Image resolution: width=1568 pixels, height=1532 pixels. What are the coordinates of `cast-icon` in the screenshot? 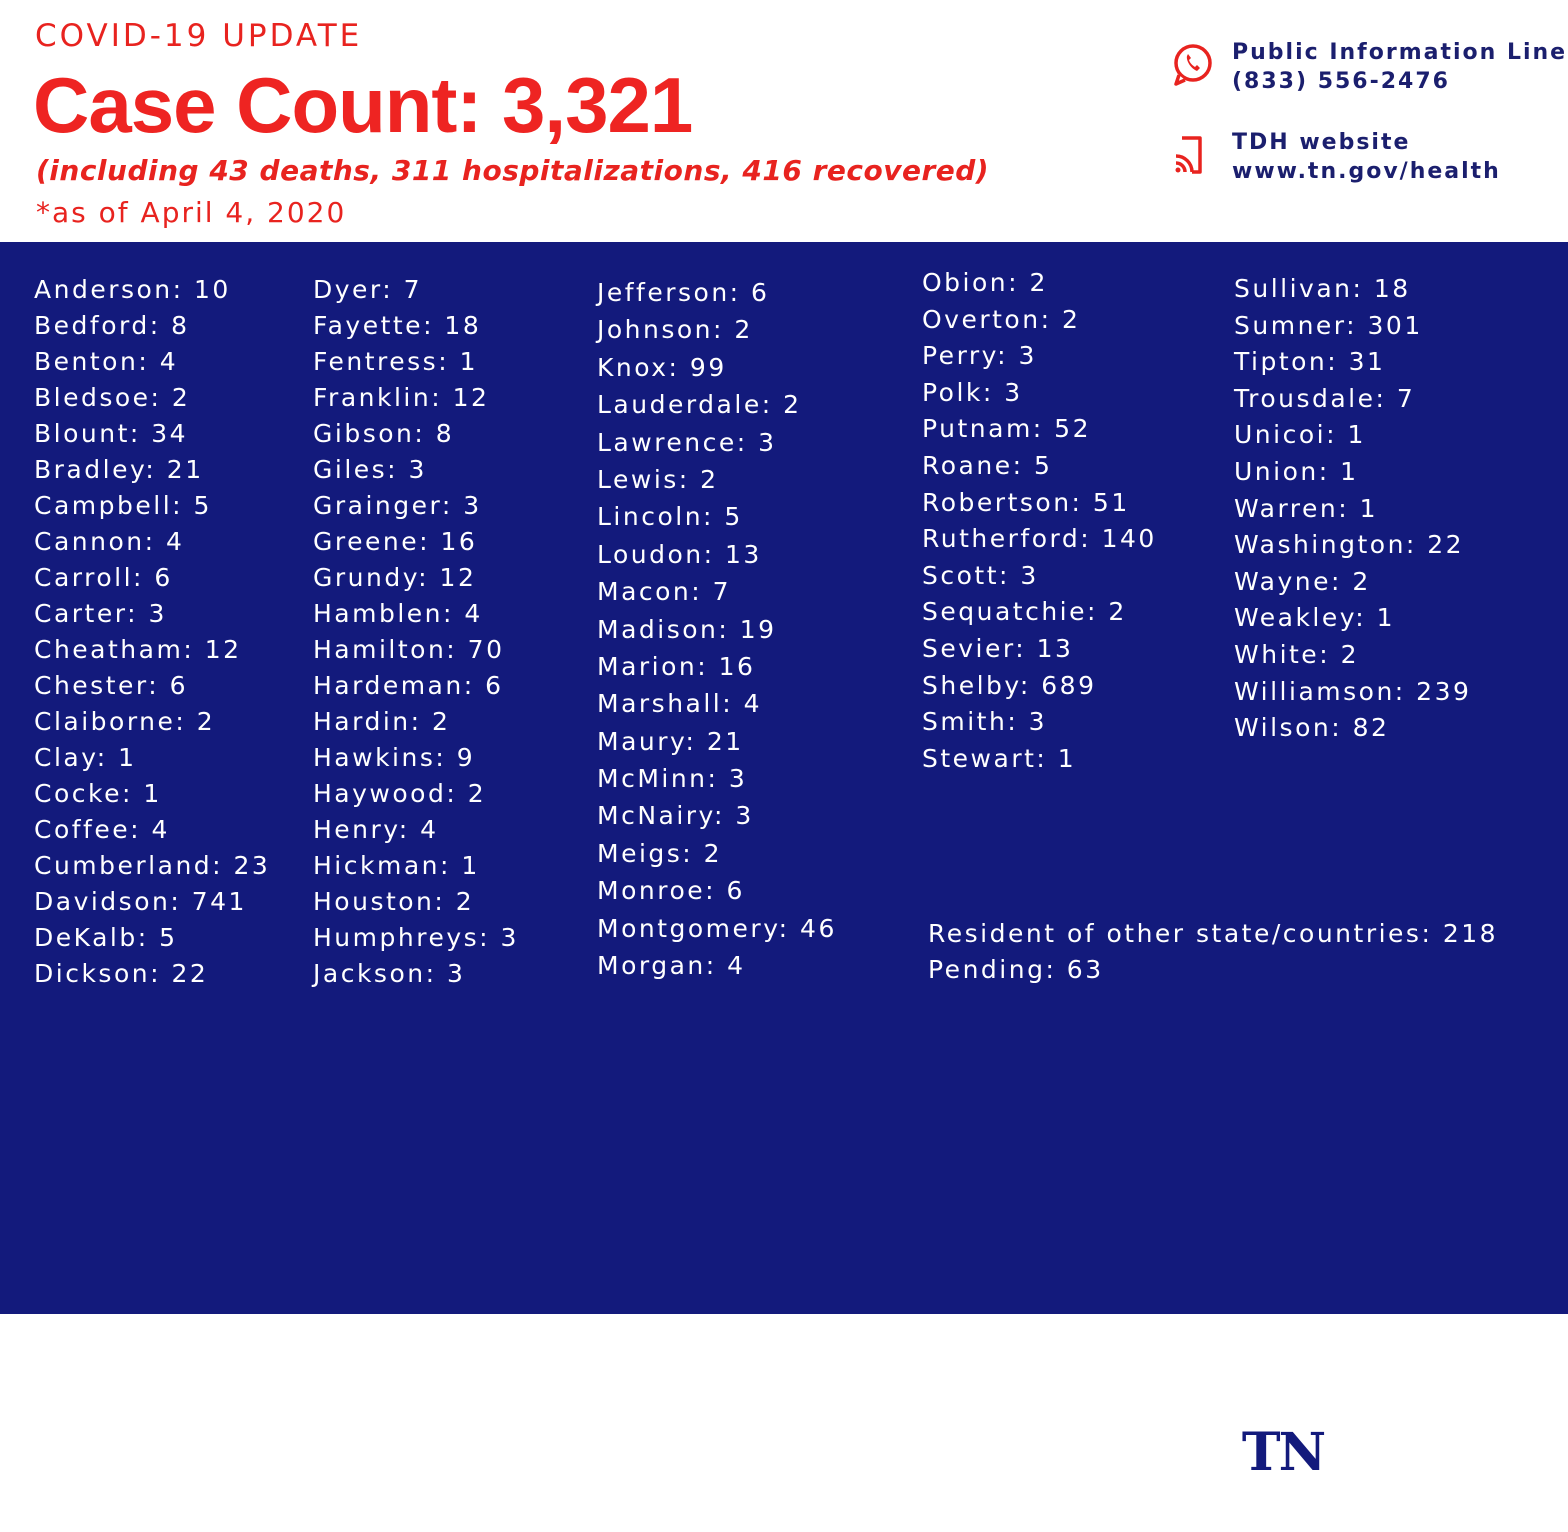 It's located at (1193, 155).